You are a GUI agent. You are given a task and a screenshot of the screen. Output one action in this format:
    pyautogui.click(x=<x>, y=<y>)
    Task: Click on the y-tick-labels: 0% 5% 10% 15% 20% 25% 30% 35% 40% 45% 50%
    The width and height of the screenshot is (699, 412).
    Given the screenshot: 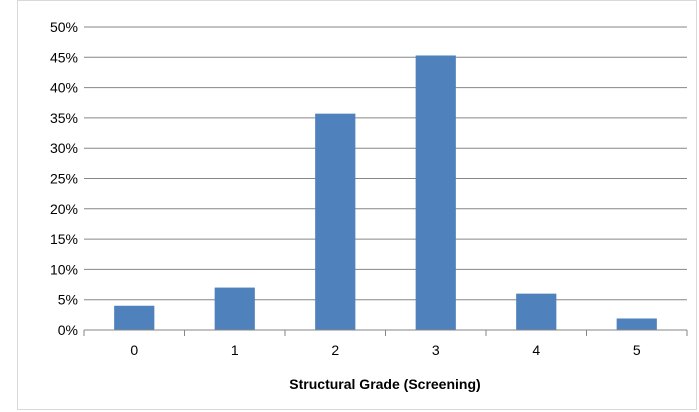 What is the action you would take?
    pyautogui.click(x=64, y=178)
    